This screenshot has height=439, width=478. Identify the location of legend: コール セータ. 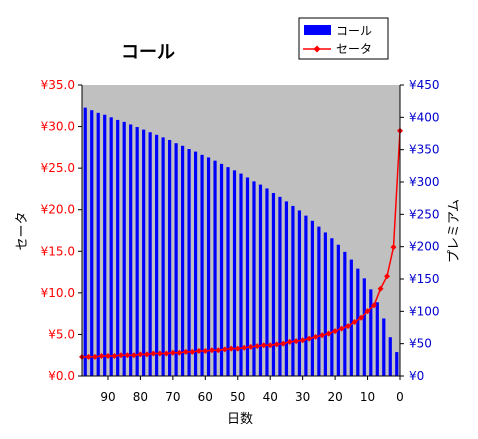
(343, 38).